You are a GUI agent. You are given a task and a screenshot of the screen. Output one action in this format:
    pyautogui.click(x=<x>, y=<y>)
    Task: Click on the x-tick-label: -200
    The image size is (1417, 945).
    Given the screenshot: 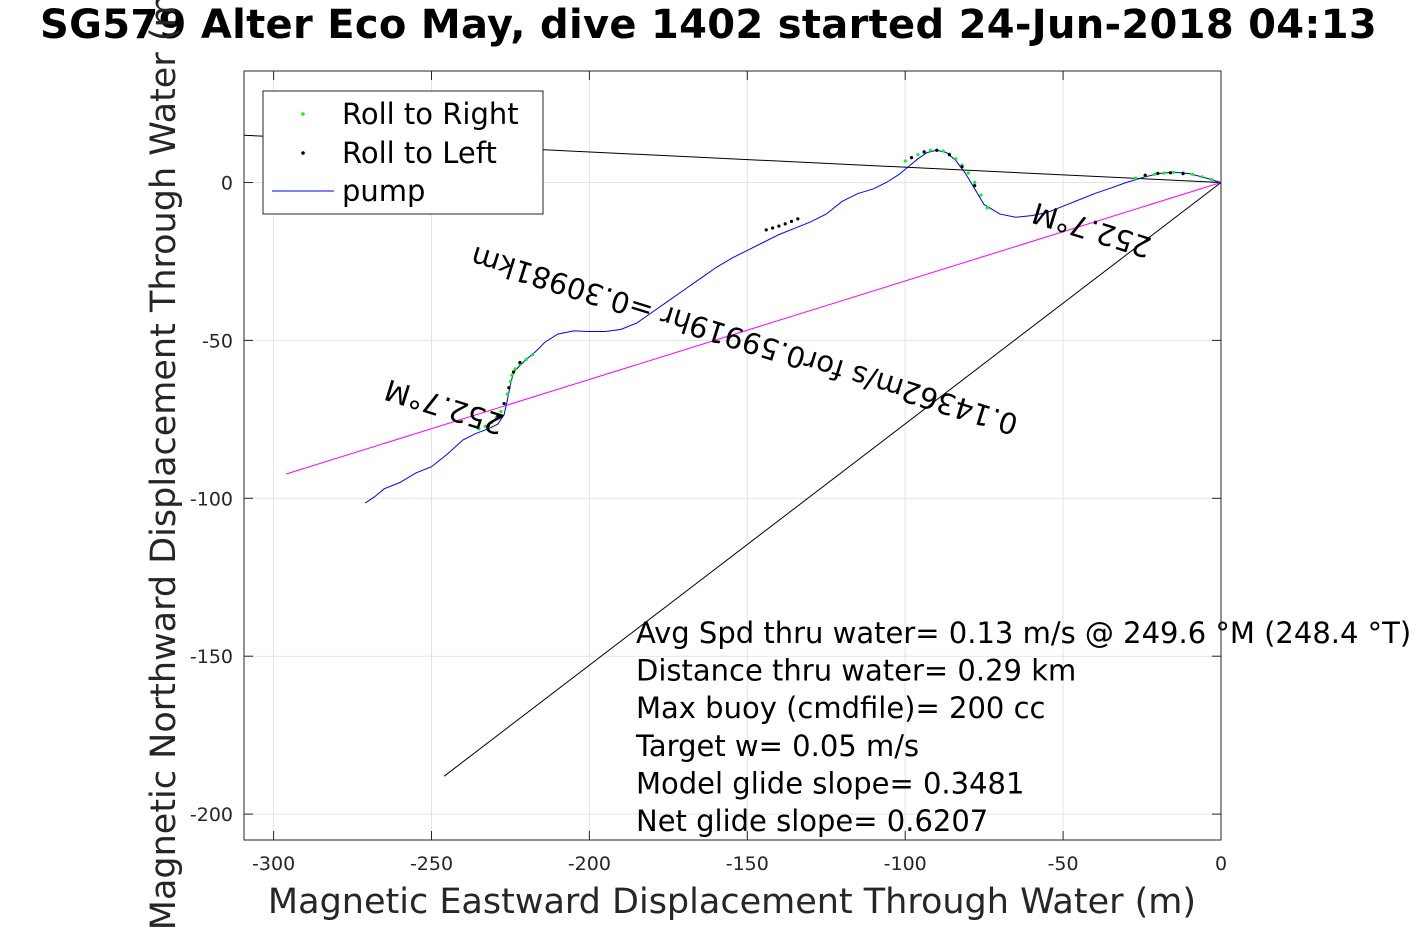 What is the action you would take?
    pyautogui.click(x=589, y=864)
    